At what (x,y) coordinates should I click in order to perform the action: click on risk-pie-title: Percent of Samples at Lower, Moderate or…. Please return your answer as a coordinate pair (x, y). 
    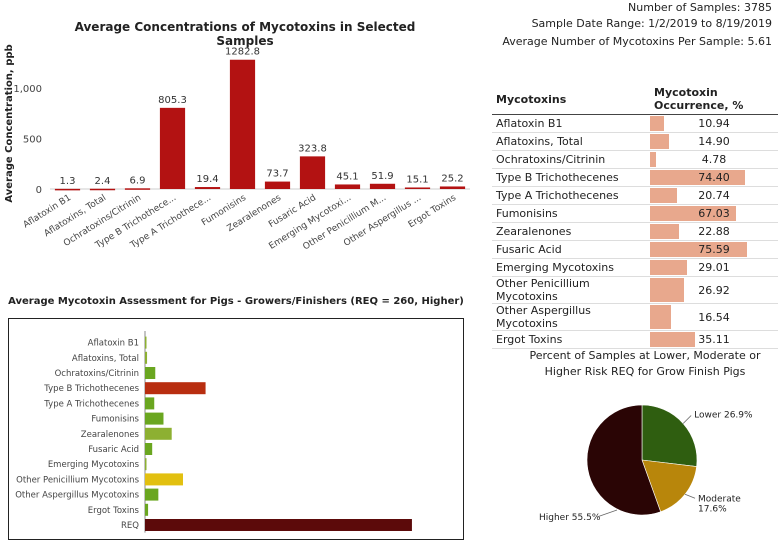
    Looking at the image, I should click on (645, 363).